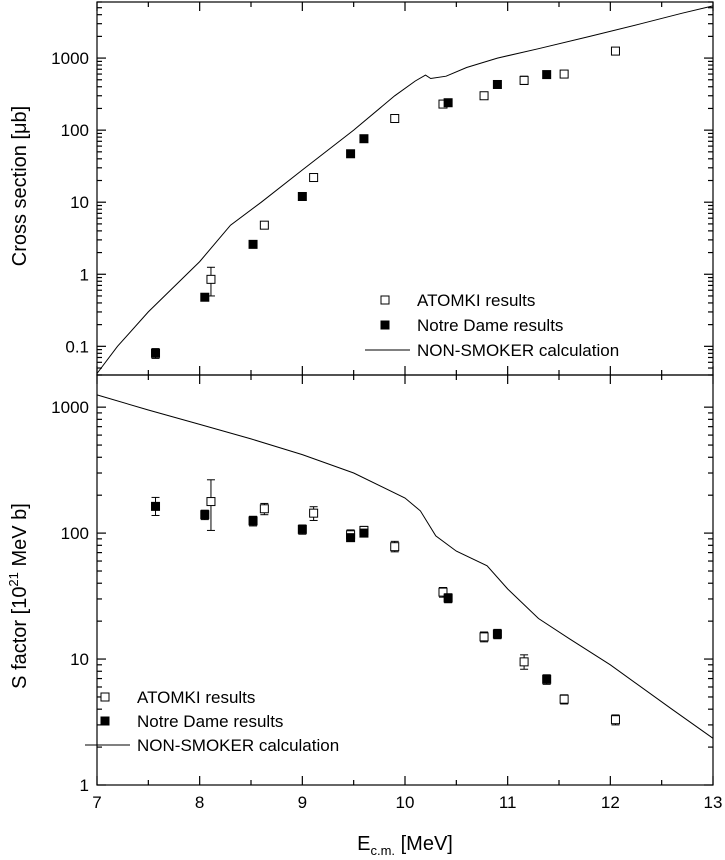 Image resolution: width=725 pixels, height=860 pixels. I want to click on x-tick-label: 7, so click(96, 802).